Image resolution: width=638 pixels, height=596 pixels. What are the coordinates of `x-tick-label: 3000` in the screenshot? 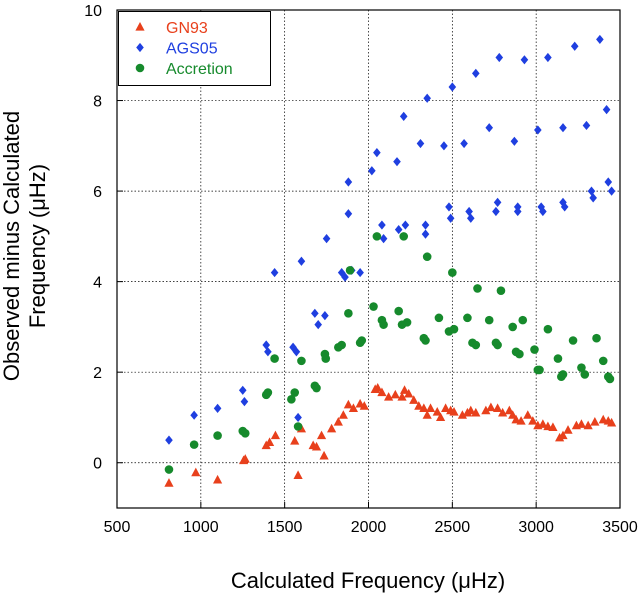 It's located at (536, 527).